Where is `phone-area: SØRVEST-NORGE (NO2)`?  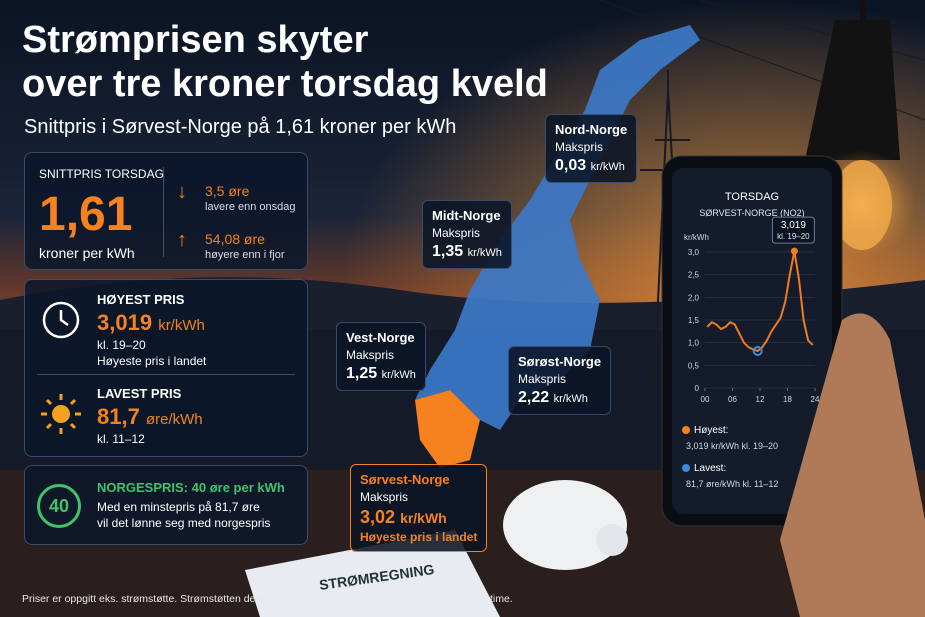 phone-area: SØRVEST-NORGE (NO2) is located at coordinates (751, 213).